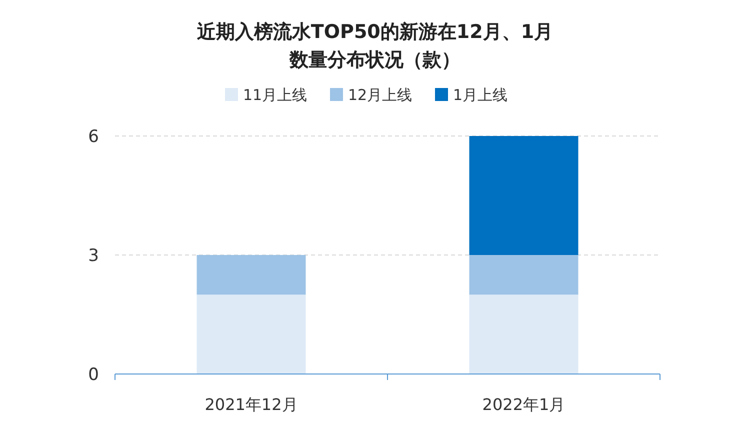  What do you see at coordinates (93, 256) in the screenshot?
I see `y-tick-label: 3` at bounding box center [93, 256].